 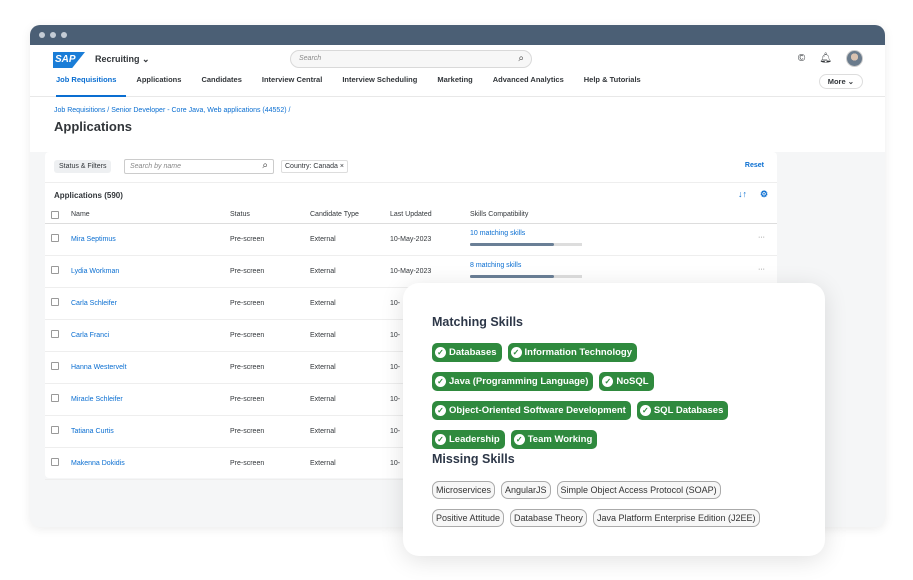 What do you see at coordinates (94, 303) in the screenshot?
I see `candidate-name-link: Carla Schleifer` at bounding box center [94, 303].